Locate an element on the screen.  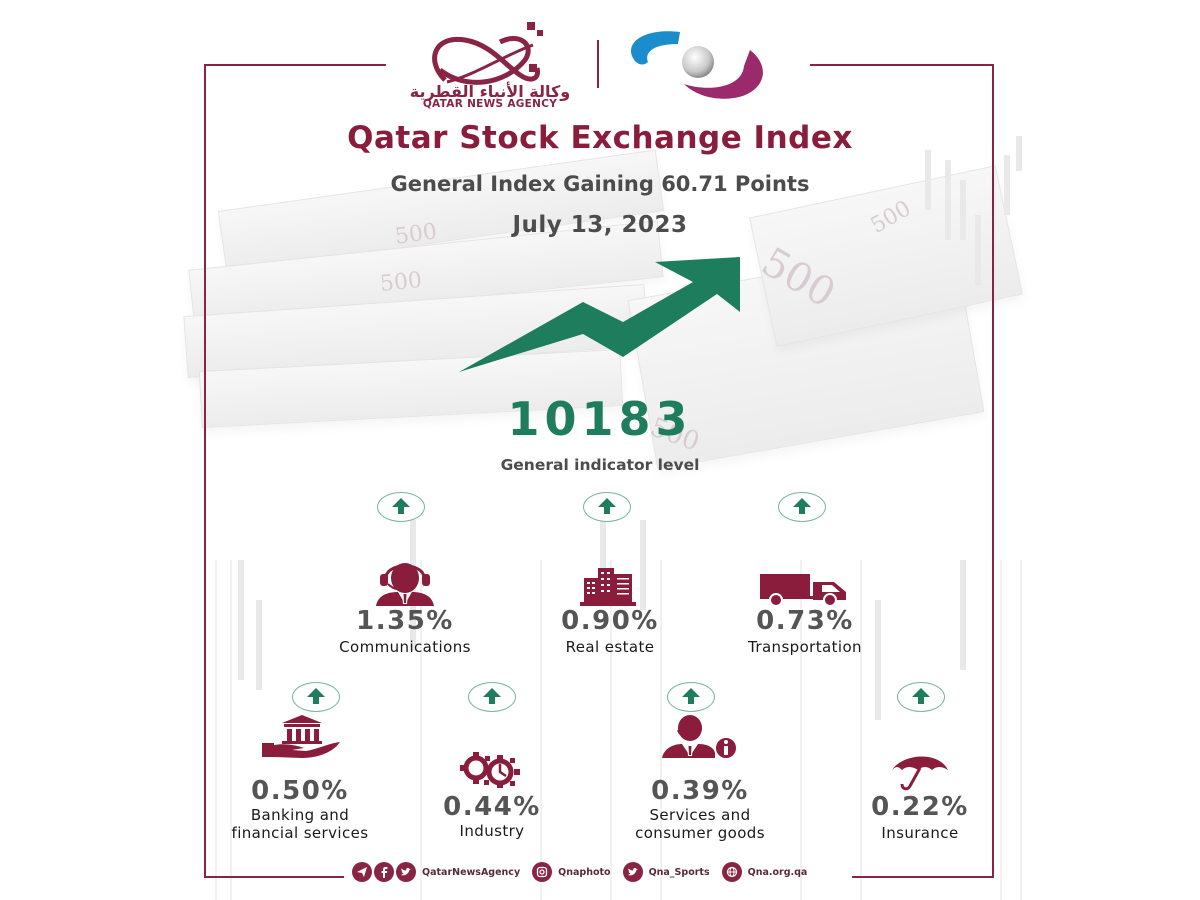
social-handle-sports: Qna_Sports is located at coordinates (679, 872).